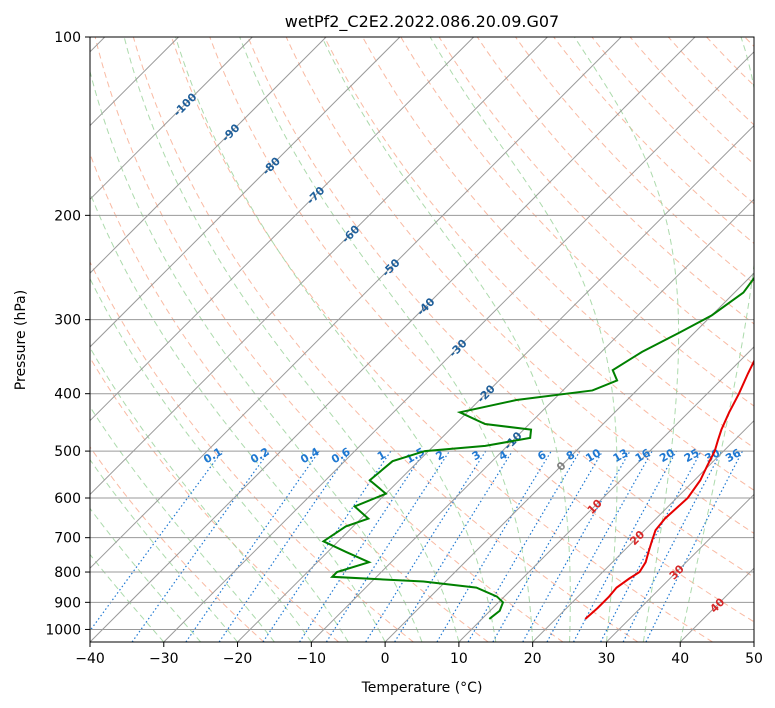 Image resolution: width=775 pixels, height=708 pixels. What do you see at coordinates (422, 688) in the screenshot?
I see `x-axis-label: Temperature (°C)` at bounding box center [422, 688].